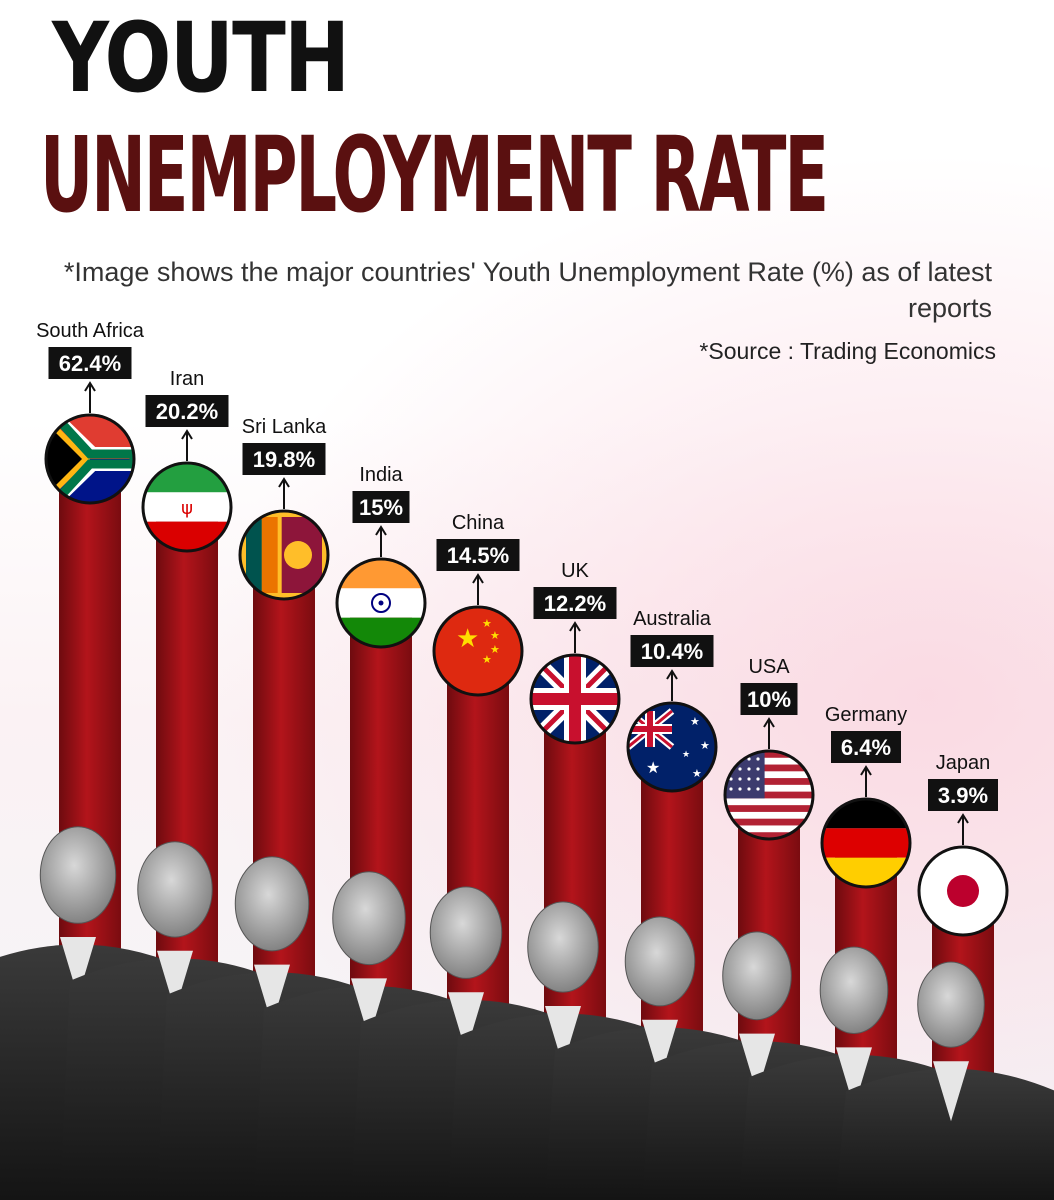 The image size is (1054, 1200). I want to click on data-label: 62.4%, so click(90, 363).